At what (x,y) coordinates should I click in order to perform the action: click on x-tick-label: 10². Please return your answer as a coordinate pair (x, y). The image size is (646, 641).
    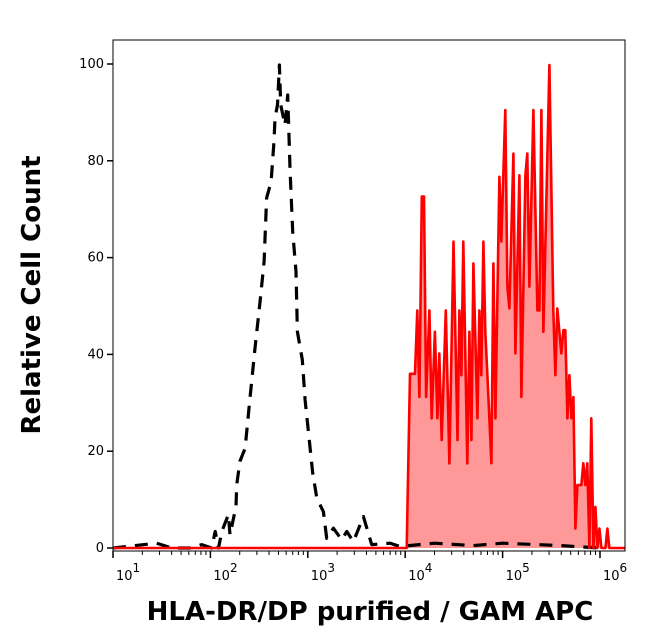
    Looking at the image, I should click on (225, 572).